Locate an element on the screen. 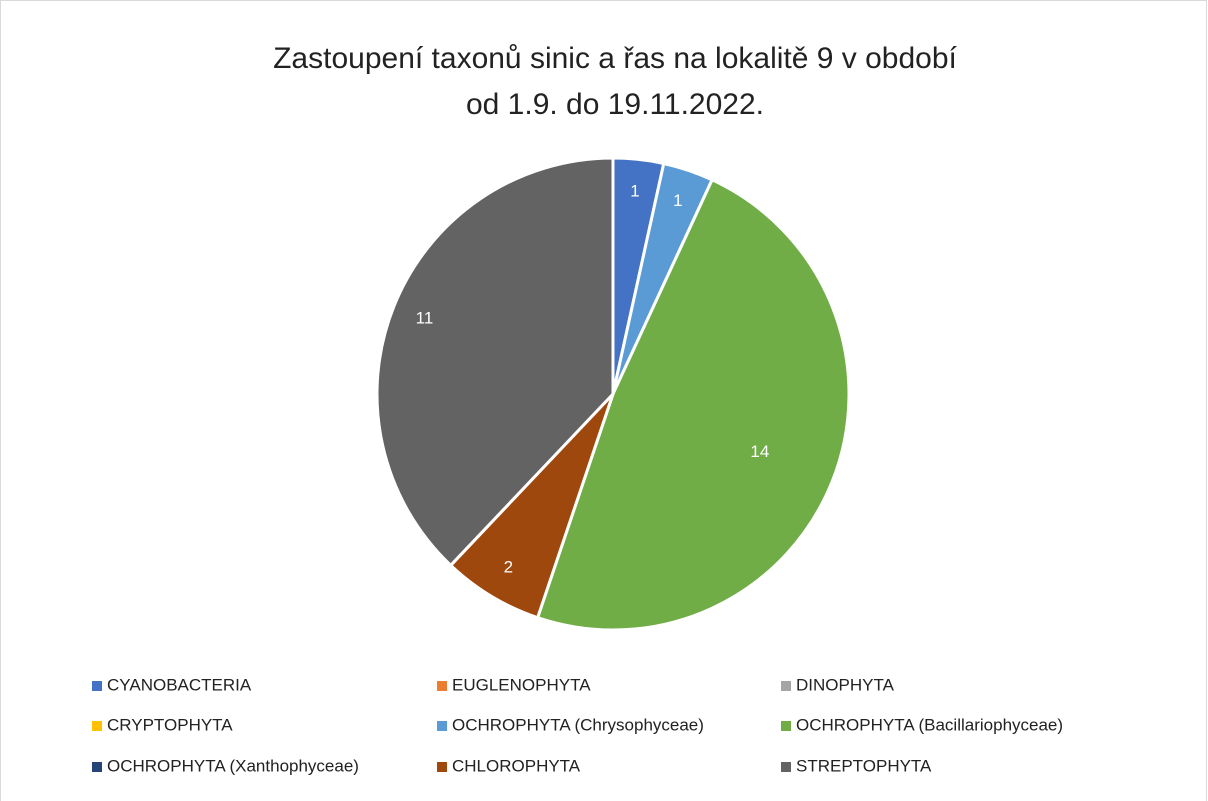 This screenshot has width=1208, height=801. legend-label: OCHROPHYTA (Chrysophyceae) is located at coordinates (578, 724).